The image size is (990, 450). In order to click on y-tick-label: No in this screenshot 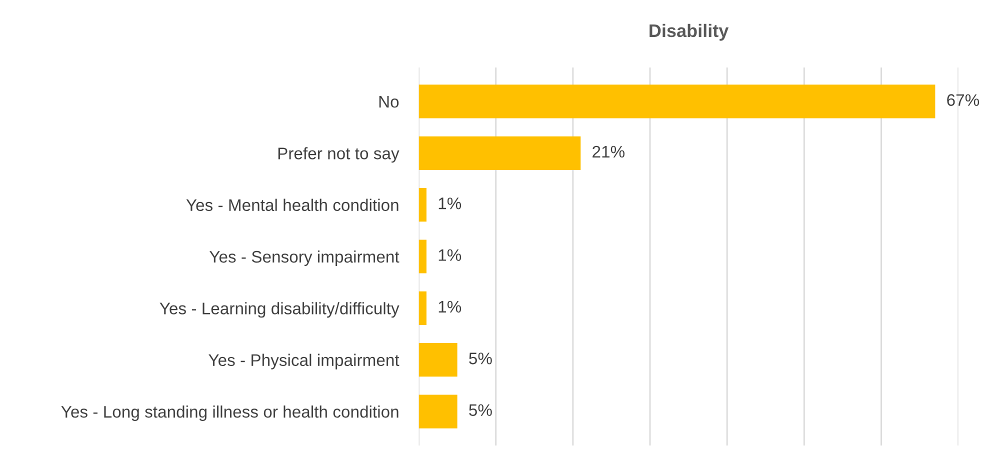, I will do `click(389, 102)`.